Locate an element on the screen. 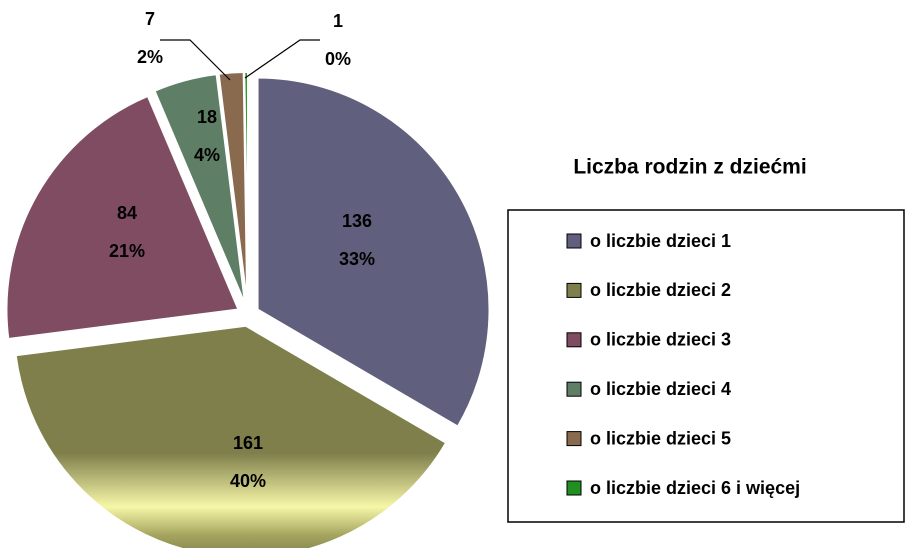  data-label-value: 7 is located at coordinates (150, 19).